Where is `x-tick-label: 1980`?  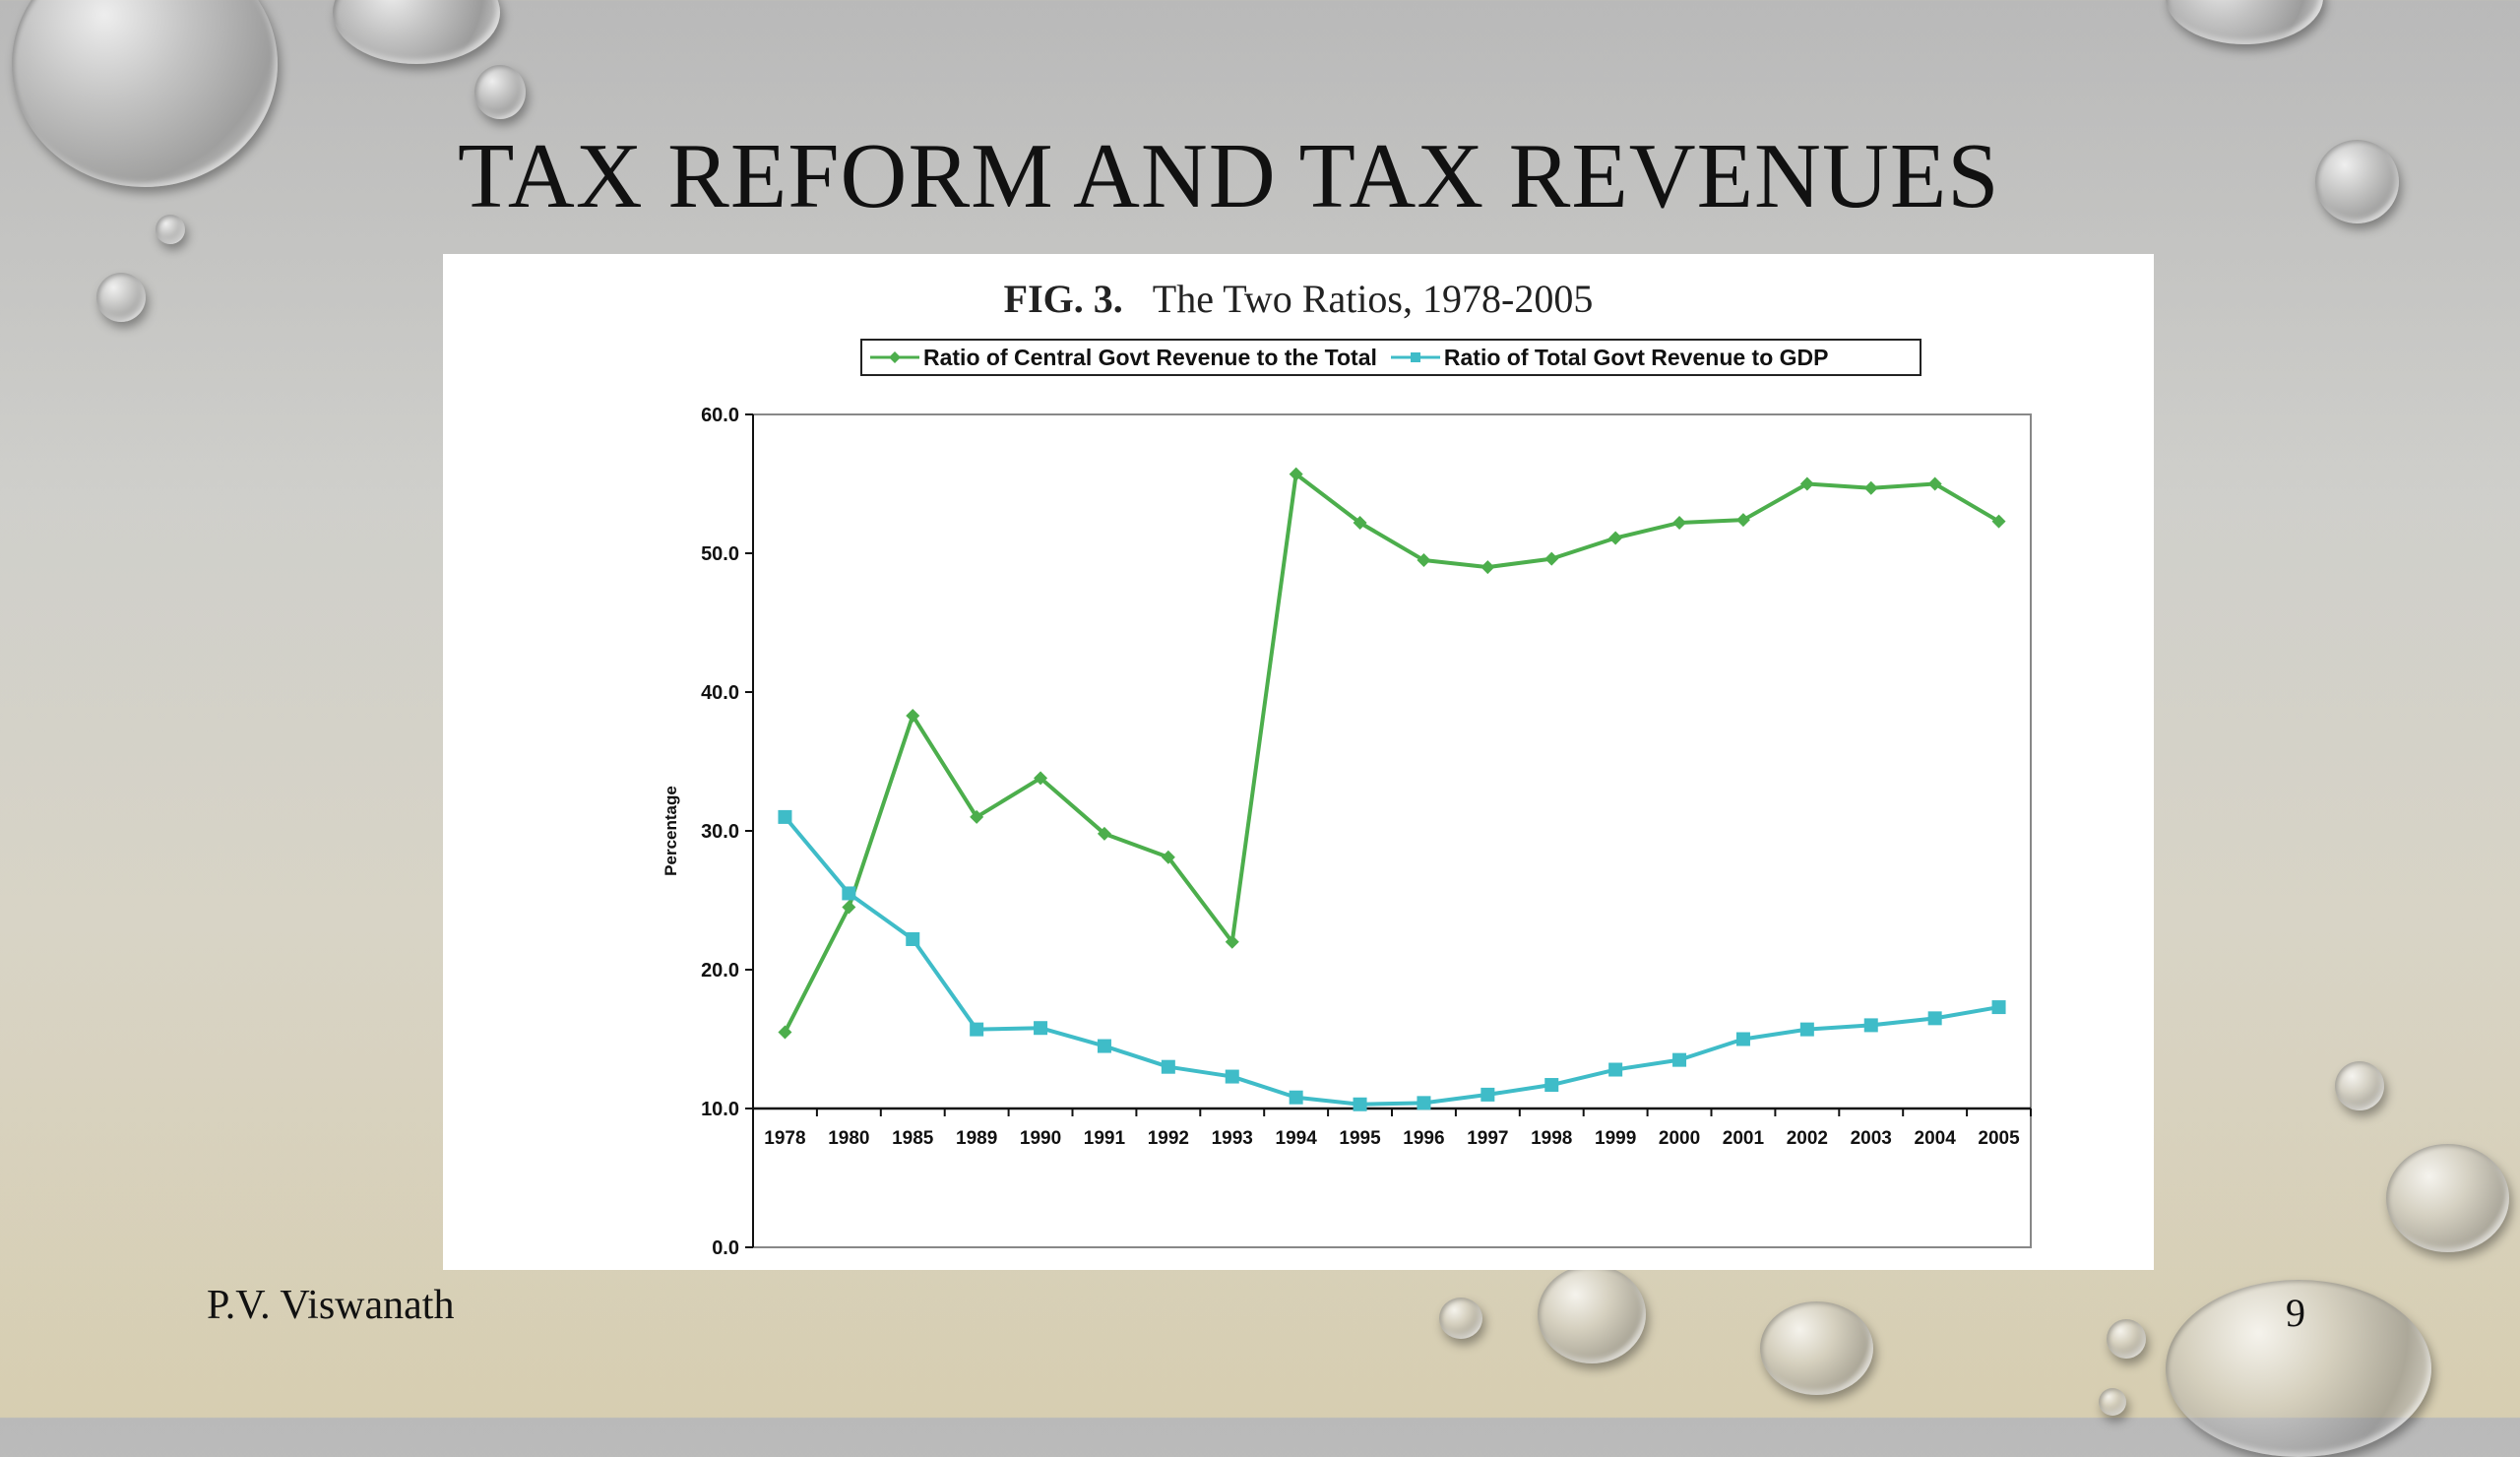 x-tick-label: 1980 is located at coordinates (848, 1138).